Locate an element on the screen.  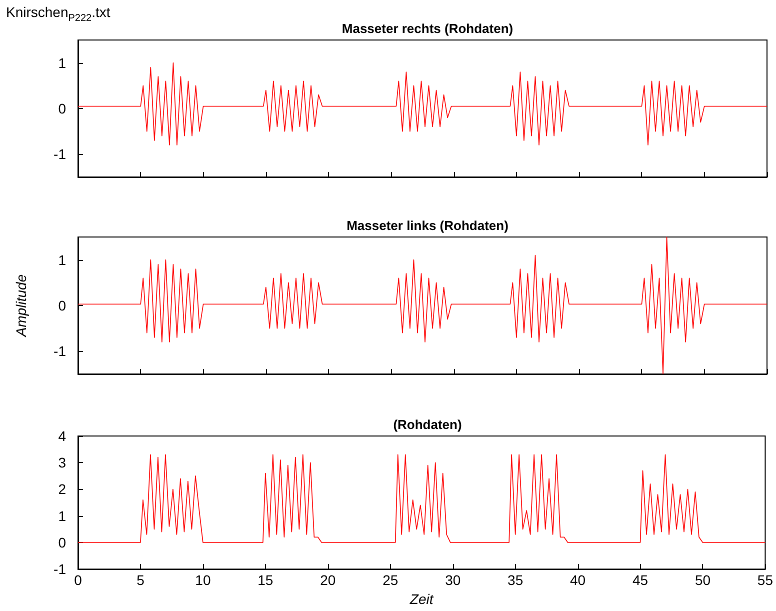
chart-title: Masseter links (Rohdaten) is located at coordinates (427, 225).